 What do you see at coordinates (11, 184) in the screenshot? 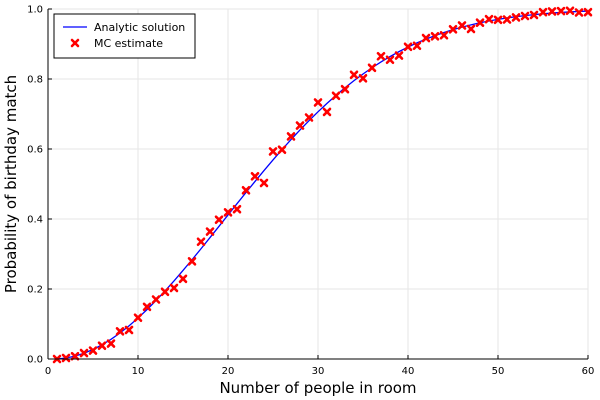
I see `y-axis-label: Probability of birthday match` at bounding box center [11, 184].